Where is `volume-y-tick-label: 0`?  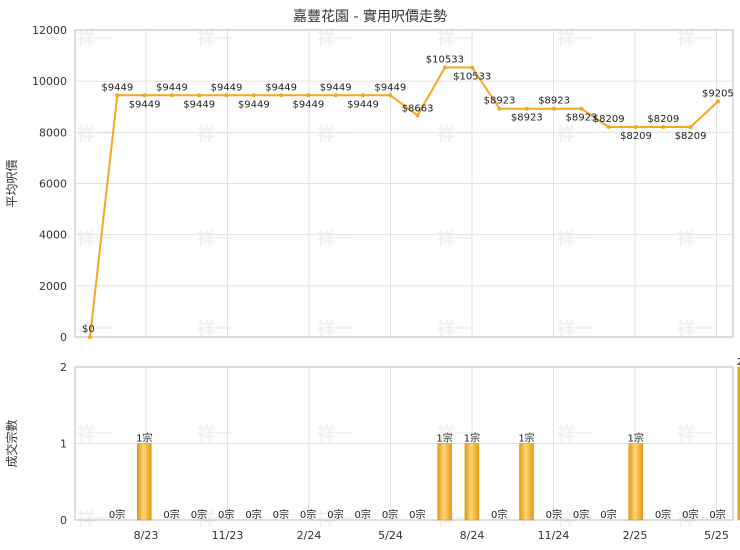 volume-y-tick-label: 0 is located at coordinates (63, 520).